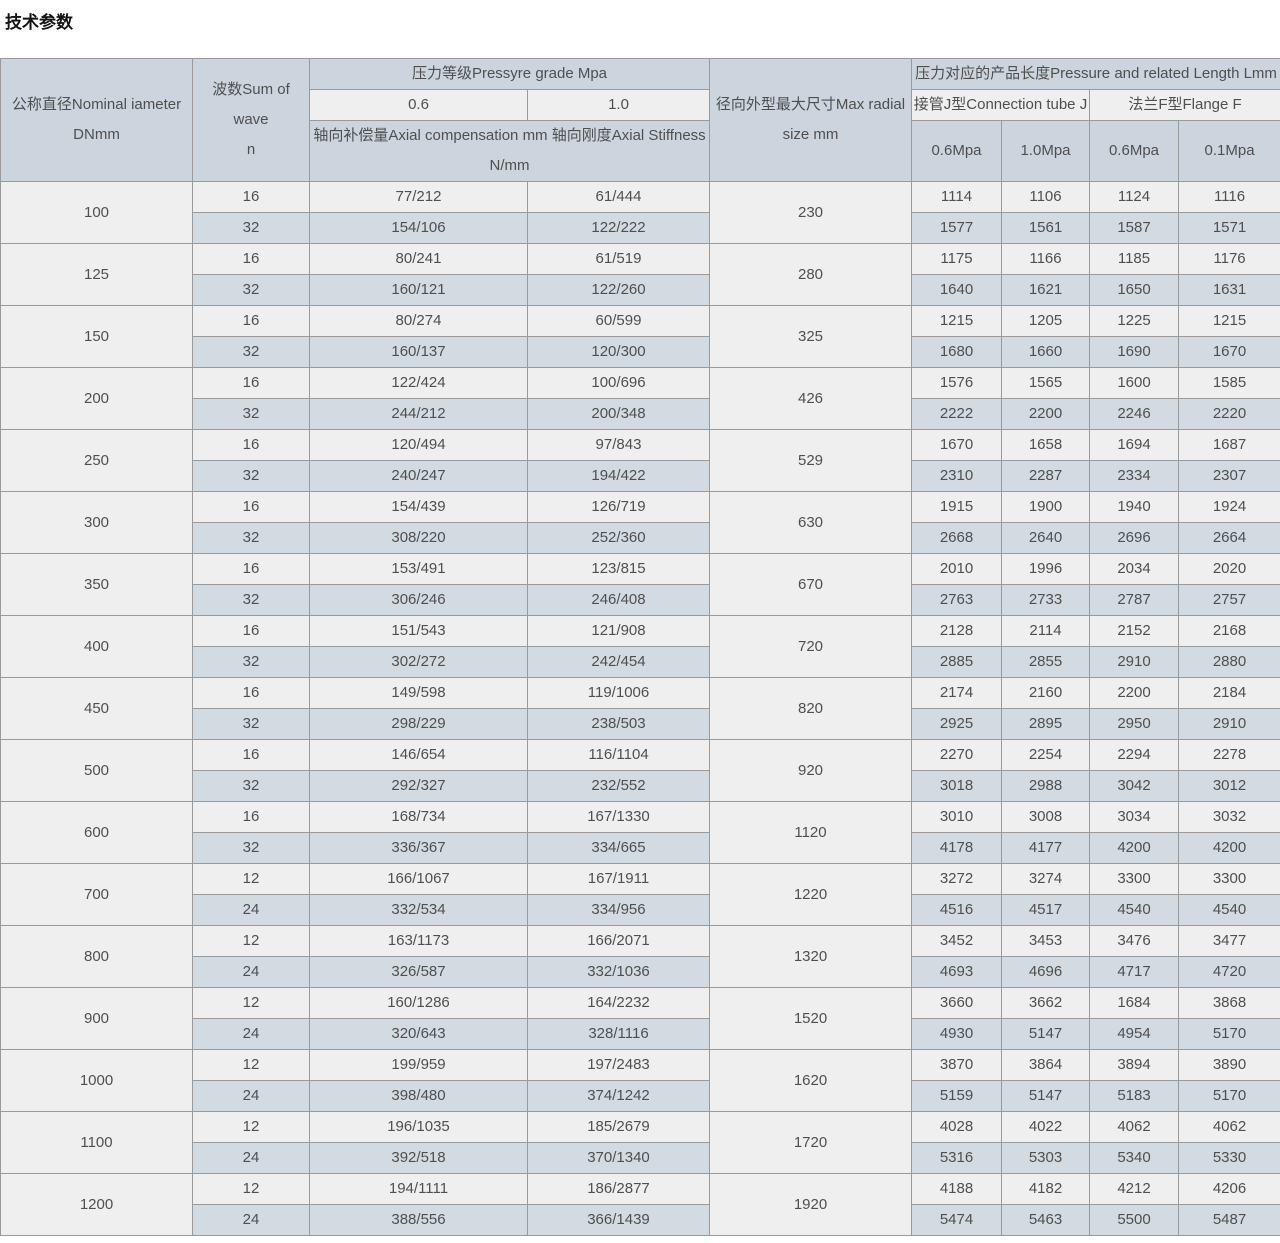  Describe the element at coordinates (418, 600) in the screenshot. I see `axial-0.6-cell: 306/246` at that location.